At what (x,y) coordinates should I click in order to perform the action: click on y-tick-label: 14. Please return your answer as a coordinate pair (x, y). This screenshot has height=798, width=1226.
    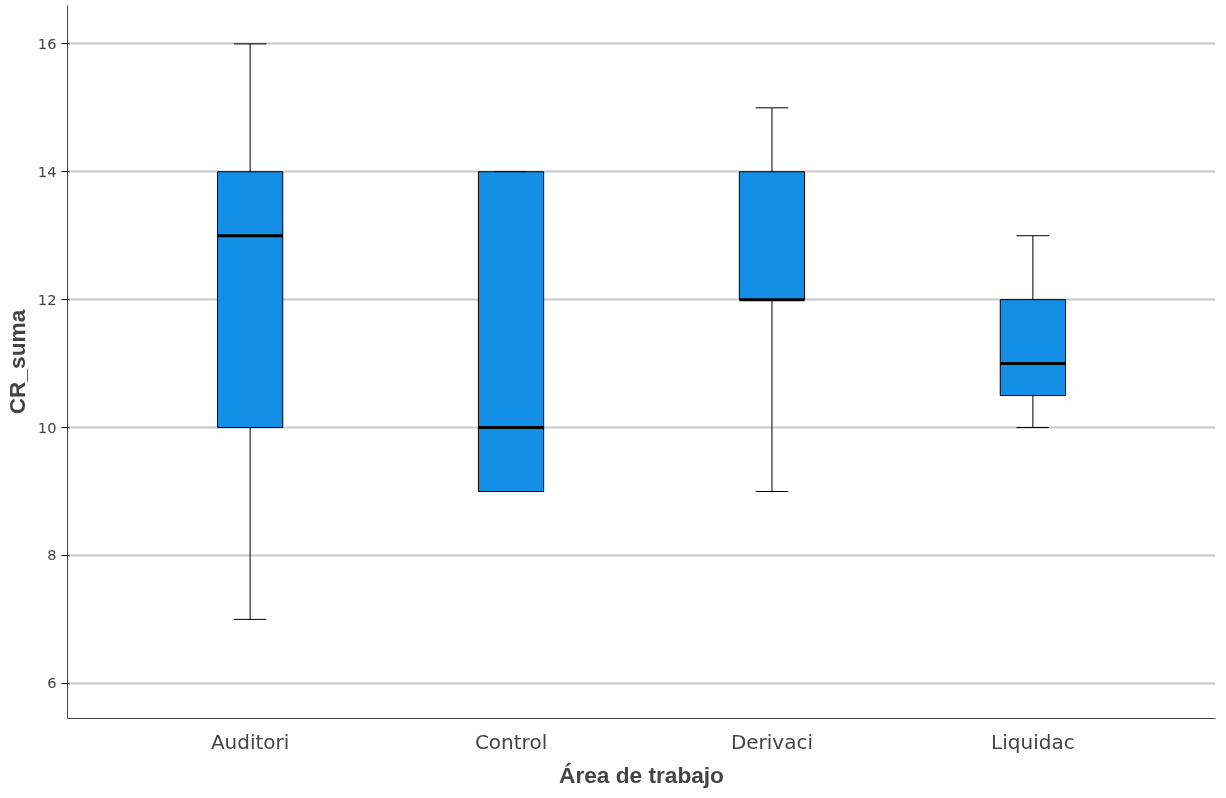
    Looking at the image, I should click on (47, 171).